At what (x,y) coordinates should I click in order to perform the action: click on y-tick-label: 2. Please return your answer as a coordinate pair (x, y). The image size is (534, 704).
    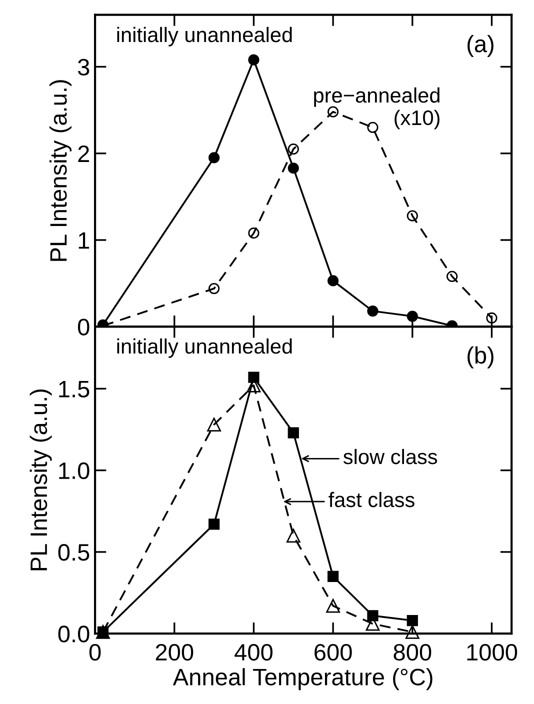
    Looking at the image, I should click on (84, 153).